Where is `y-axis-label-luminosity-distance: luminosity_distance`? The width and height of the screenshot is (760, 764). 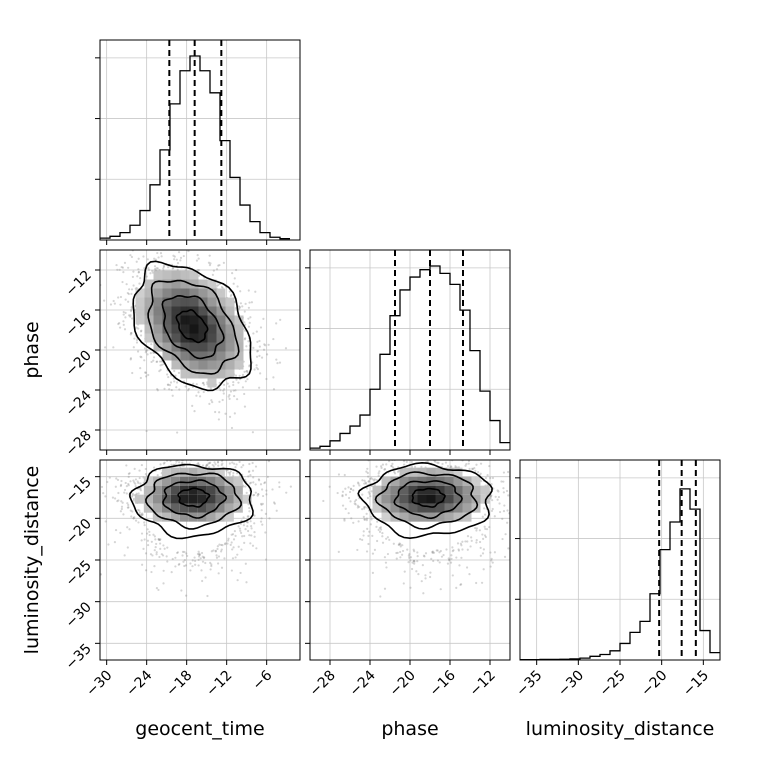 y-axis-label-luminosity-distance: luminosity_distance is located at coordinates (32, 560).